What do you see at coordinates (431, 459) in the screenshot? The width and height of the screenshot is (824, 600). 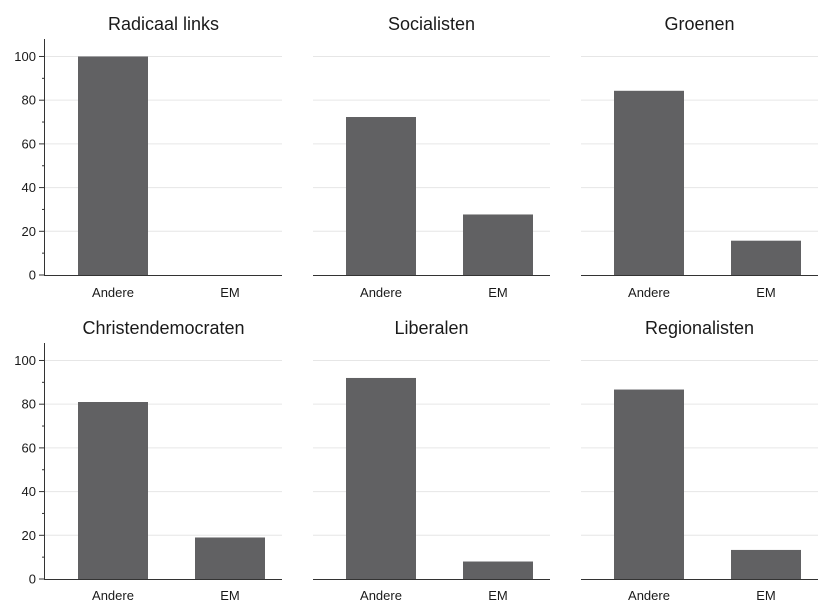 I see `chart-panel: Liberalen Andere EM` at bounding box center [431, 459].